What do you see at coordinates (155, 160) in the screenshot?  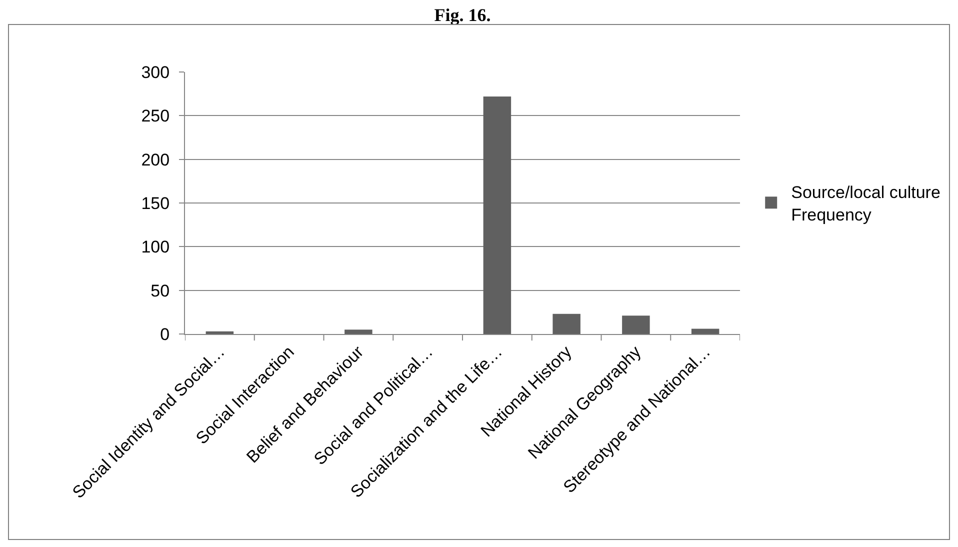 I see `y-tick-label: 200` at bounding box center [155, 160].